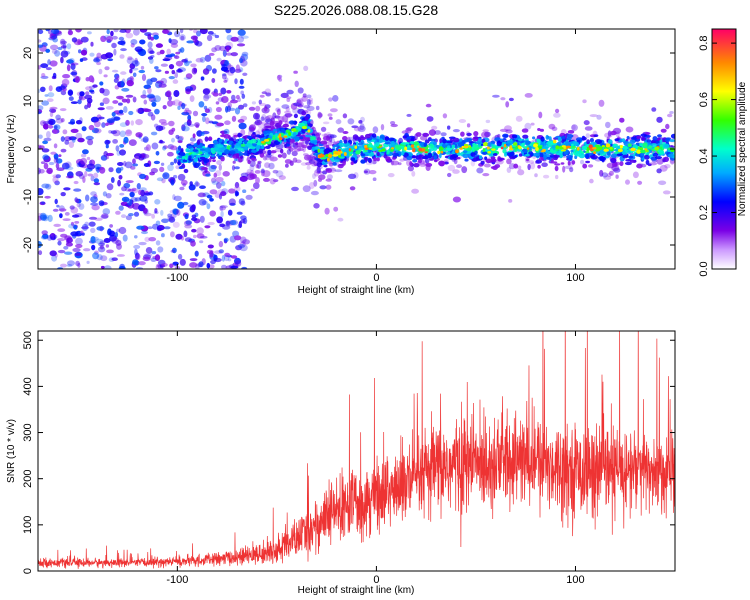  I want to click on y-tick-label: -10, so click(28, 197).